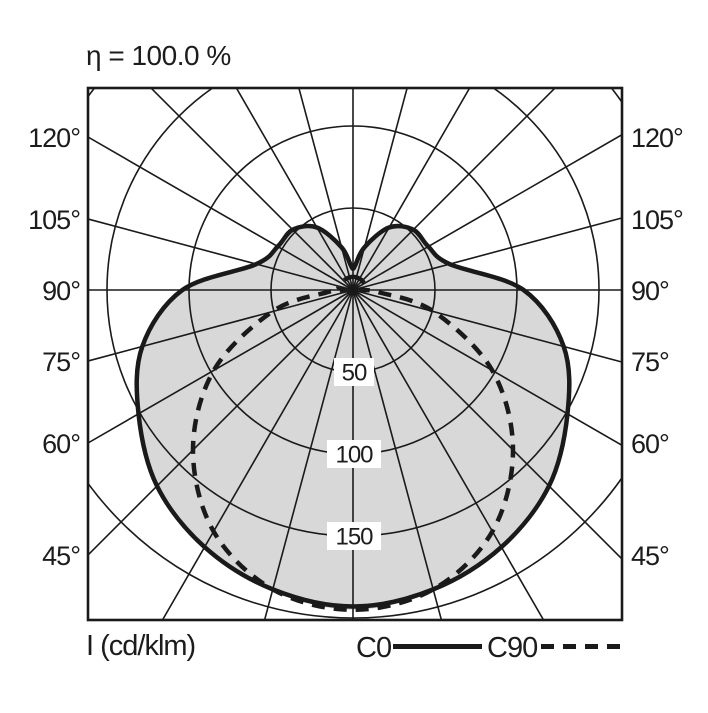  What do you see at coordinates (657, 138) in the screenshot?
I see `angle-label-right-120: 120°` at bounding box center [657, 138].